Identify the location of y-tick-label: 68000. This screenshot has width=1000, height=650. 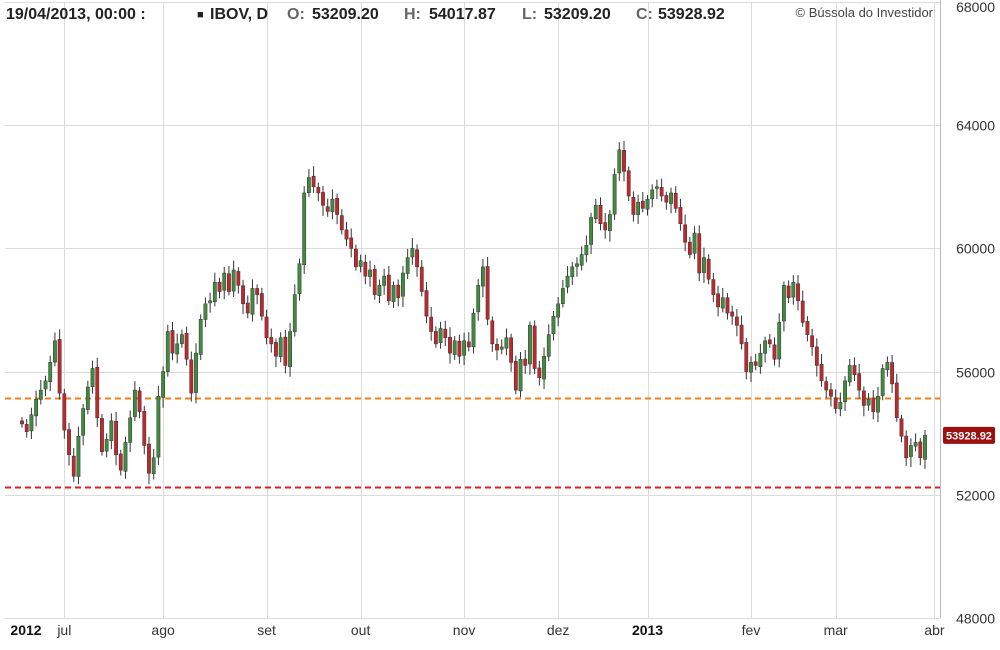
(975, 7).